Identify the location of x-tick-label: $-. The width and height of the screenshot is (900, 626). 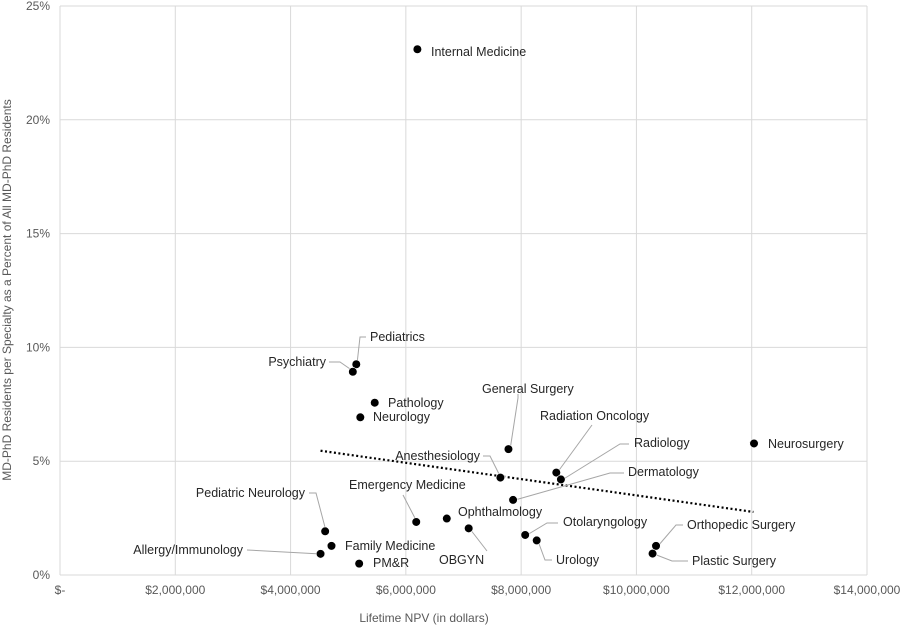
(60, 590).